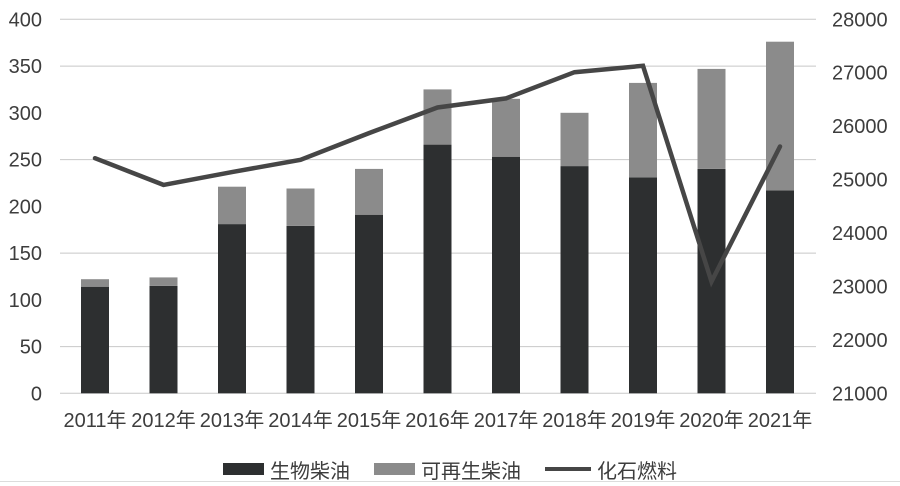 This screenshot has width=900, height=486. What do you see at coordinates (25, 114) in the screenshot?
I see `left-axis-tick-300: 300` at bounding box center [25, 114].